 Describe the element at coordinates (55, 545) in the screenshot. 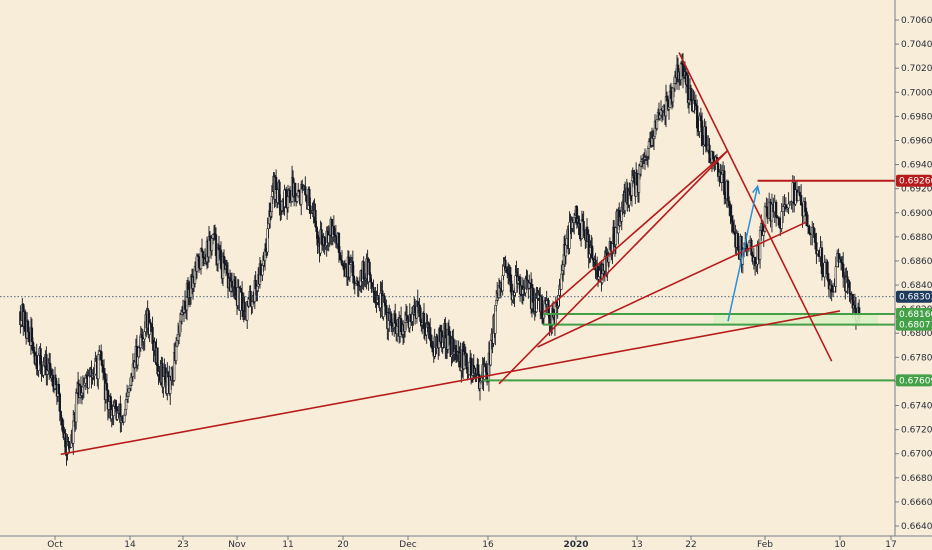

I see `x-tick-label: Oct` at that location.